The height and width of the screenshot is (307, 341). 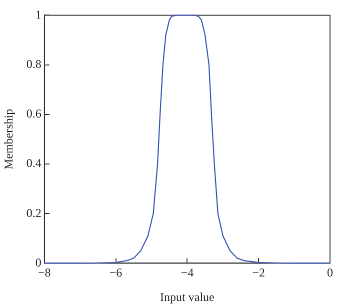 I want to click on y-tick-label: 0.4, so click(x=34, y=163).